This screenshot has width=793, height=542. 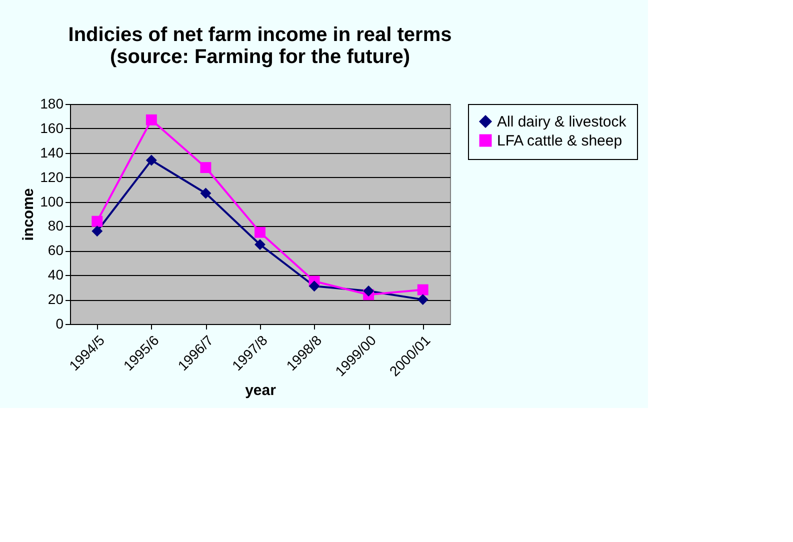 What do you see at coordinates (56, 226) in the screenshot?
I see `y-tick-label: 80` at bounding box center [56, 226].